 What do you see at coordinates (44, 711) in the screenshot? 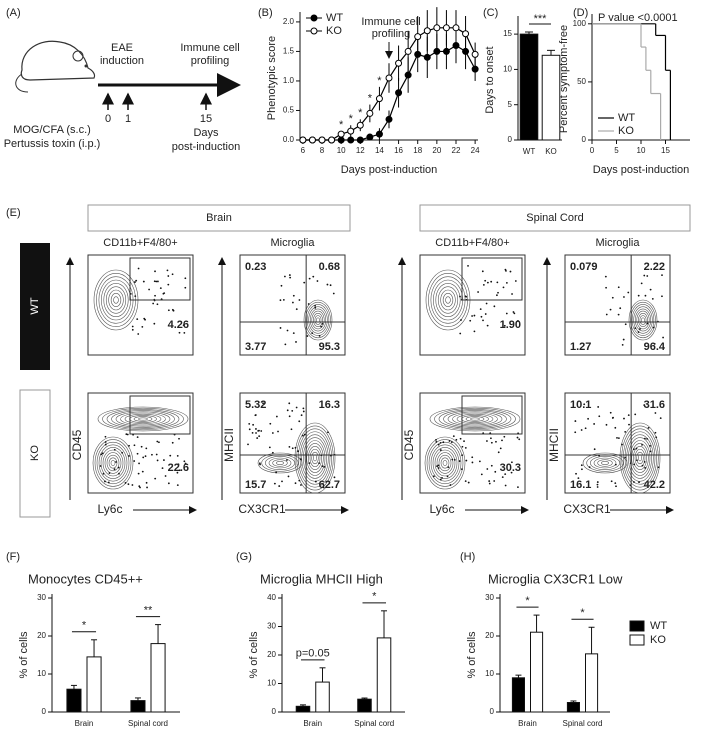
I see `y-tick-label: 0` at bounding box center [44, 711].